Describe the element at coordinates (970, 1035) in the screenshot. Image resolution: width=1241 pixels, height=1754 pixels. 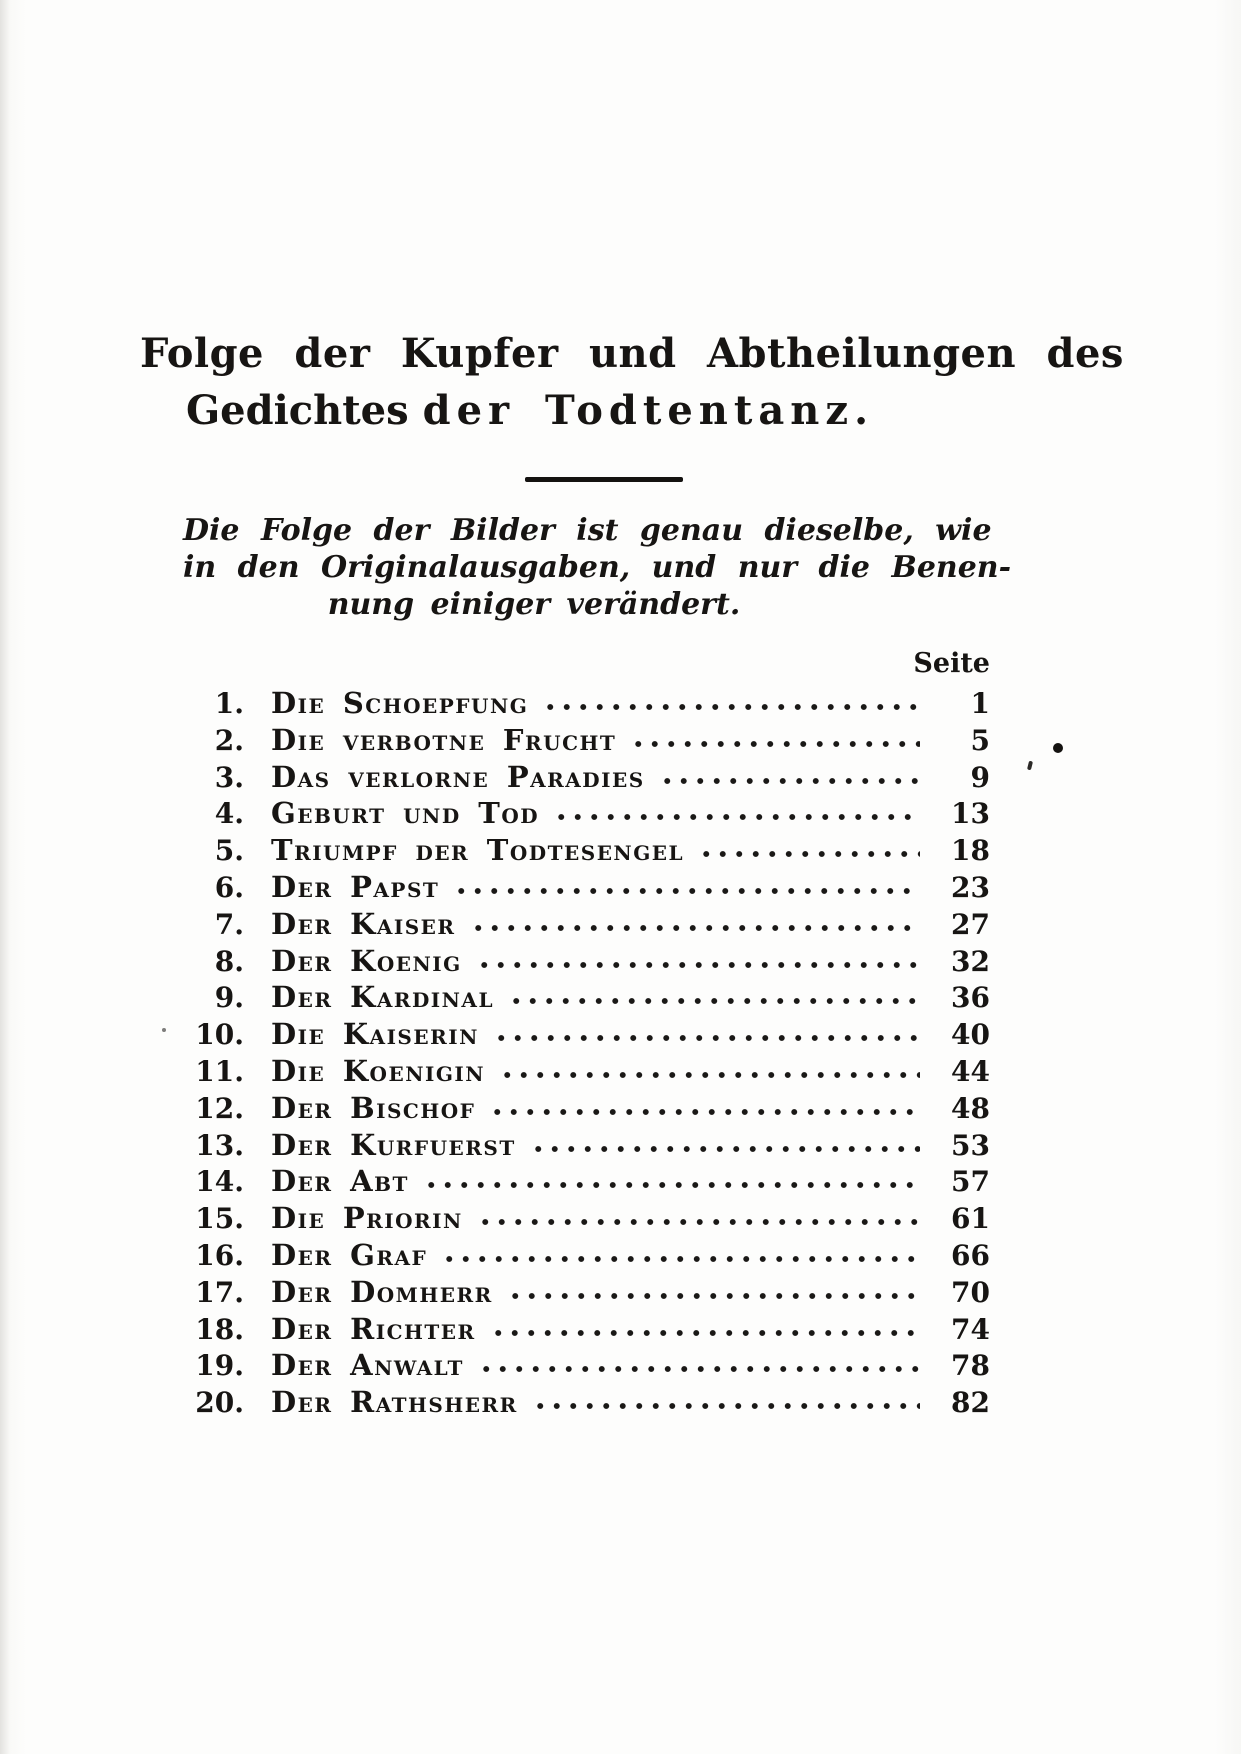
I see `toc-entry-page: 40` at that location.